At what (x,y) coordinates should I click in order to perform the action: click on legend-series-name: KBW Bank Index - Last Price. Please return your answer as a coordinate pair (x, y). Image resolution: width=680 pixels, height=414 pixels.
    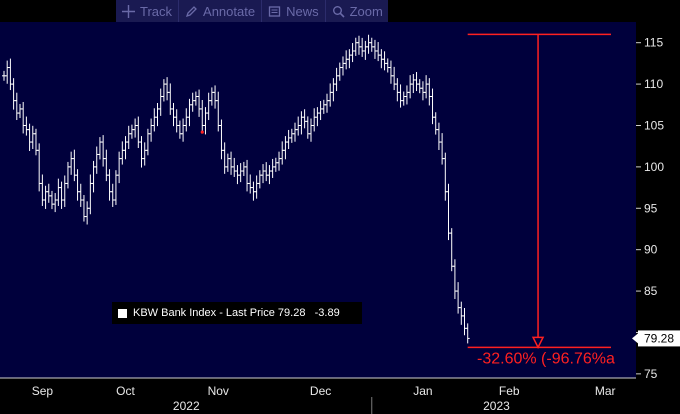
    Looking at the image, I should click on (204, 313).